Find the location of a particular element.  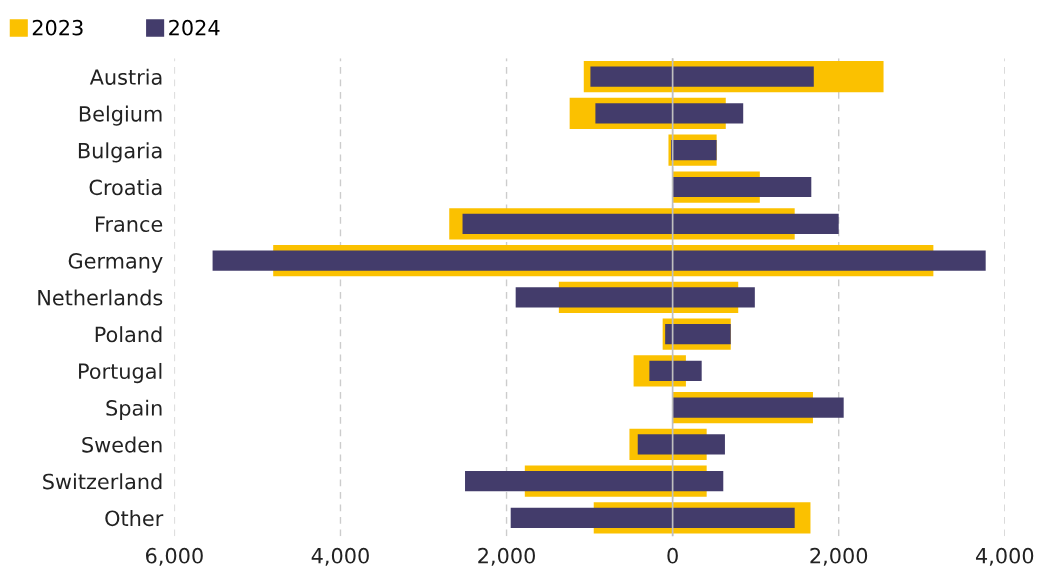

legend-label: 2024 is located at coordinates (194, 27).